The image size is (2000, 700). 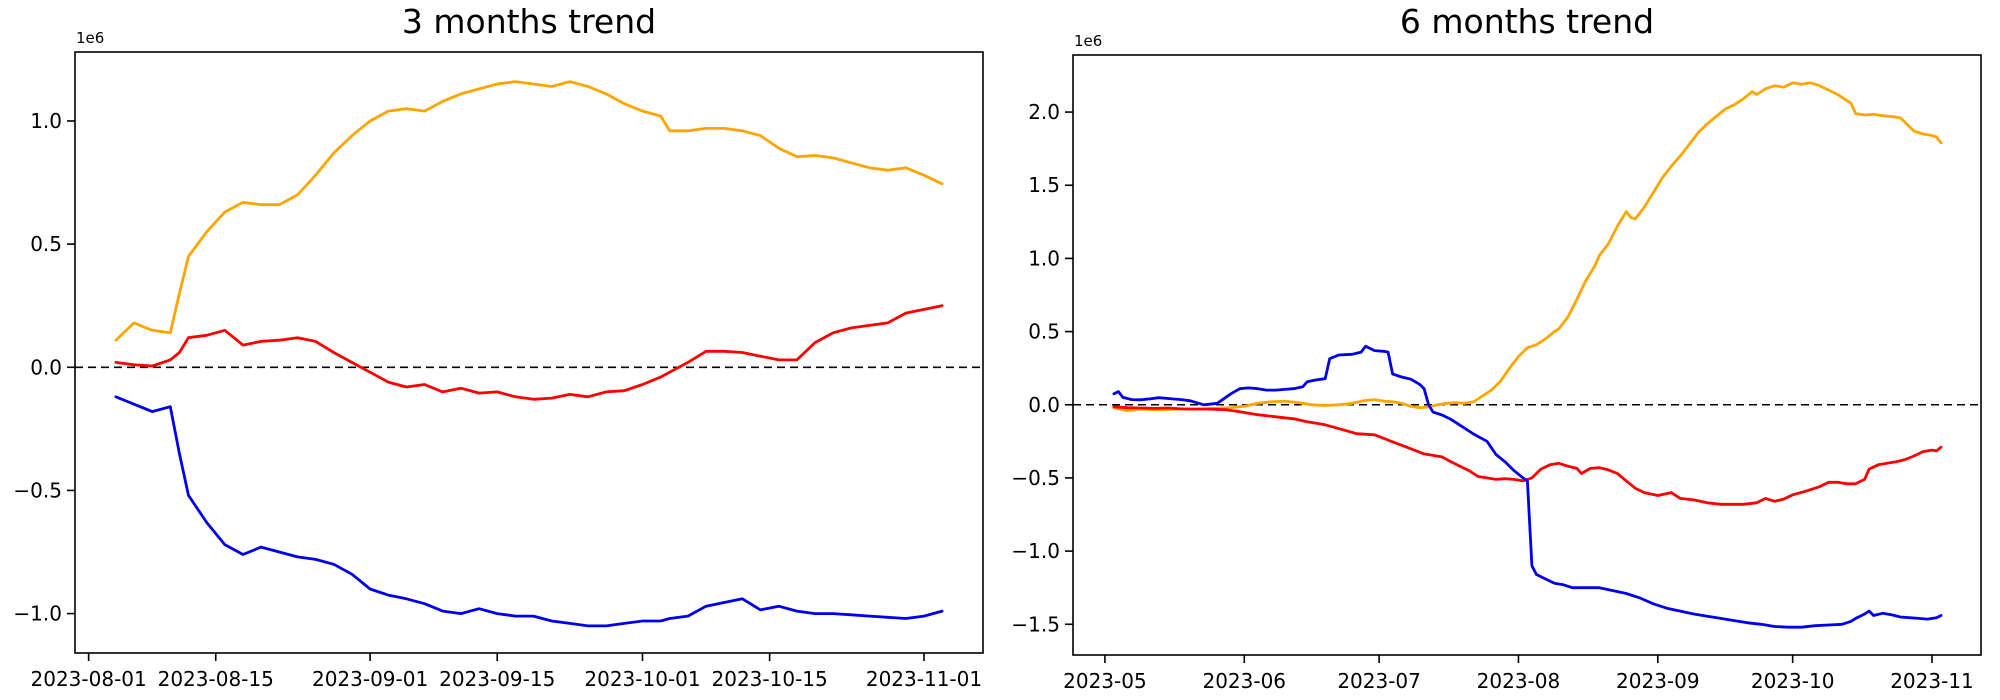 What do you see at coordinates (89, 679) in the screenshot?
I see `x-tick-label: 2023-08-01` at bounding box center [89, 679].